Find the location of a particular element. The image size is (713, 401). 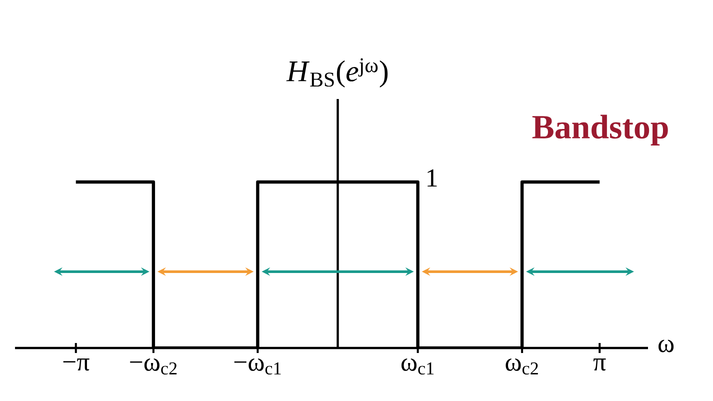

x-tick-label: ω$_{c2}$ is located at coordinates (522, 366).